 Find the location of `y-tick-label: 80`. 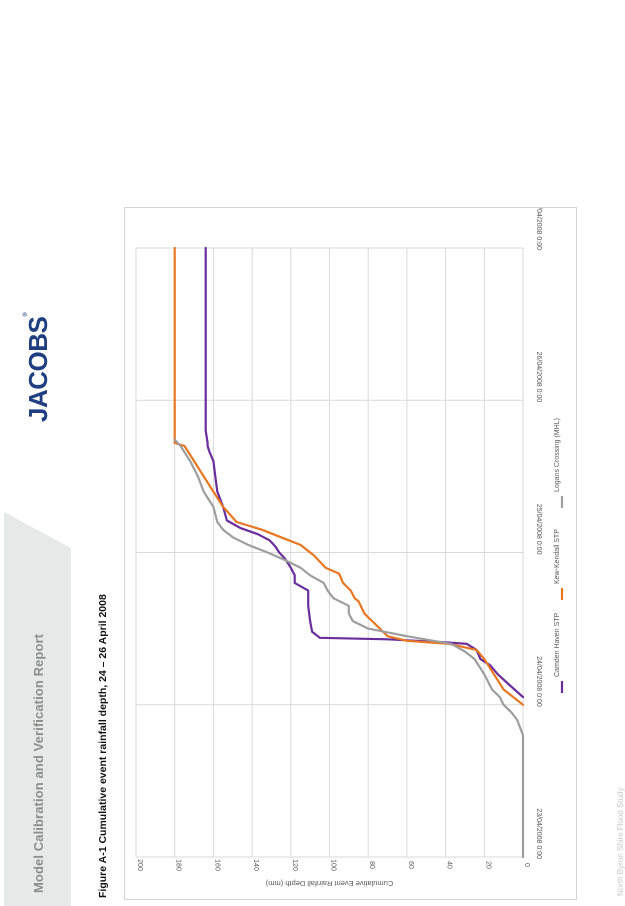

y-tick-label: 80 is located at coordinates (371, 865).